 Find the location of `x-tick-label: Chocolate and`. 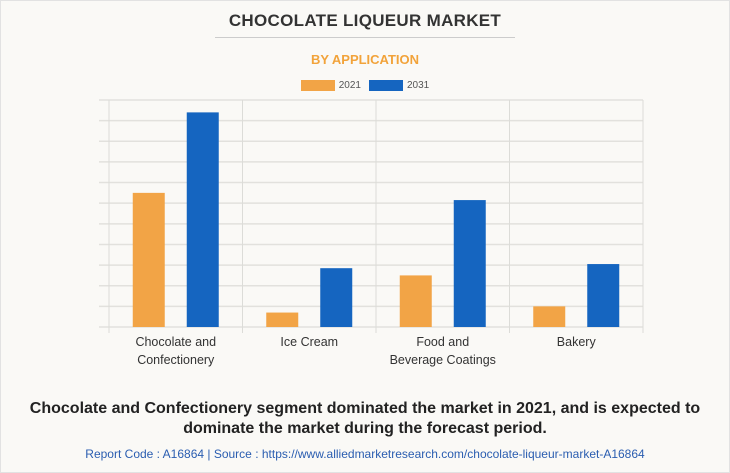

x-tick-label: Chocolate and is located at coordinates (175, 342).